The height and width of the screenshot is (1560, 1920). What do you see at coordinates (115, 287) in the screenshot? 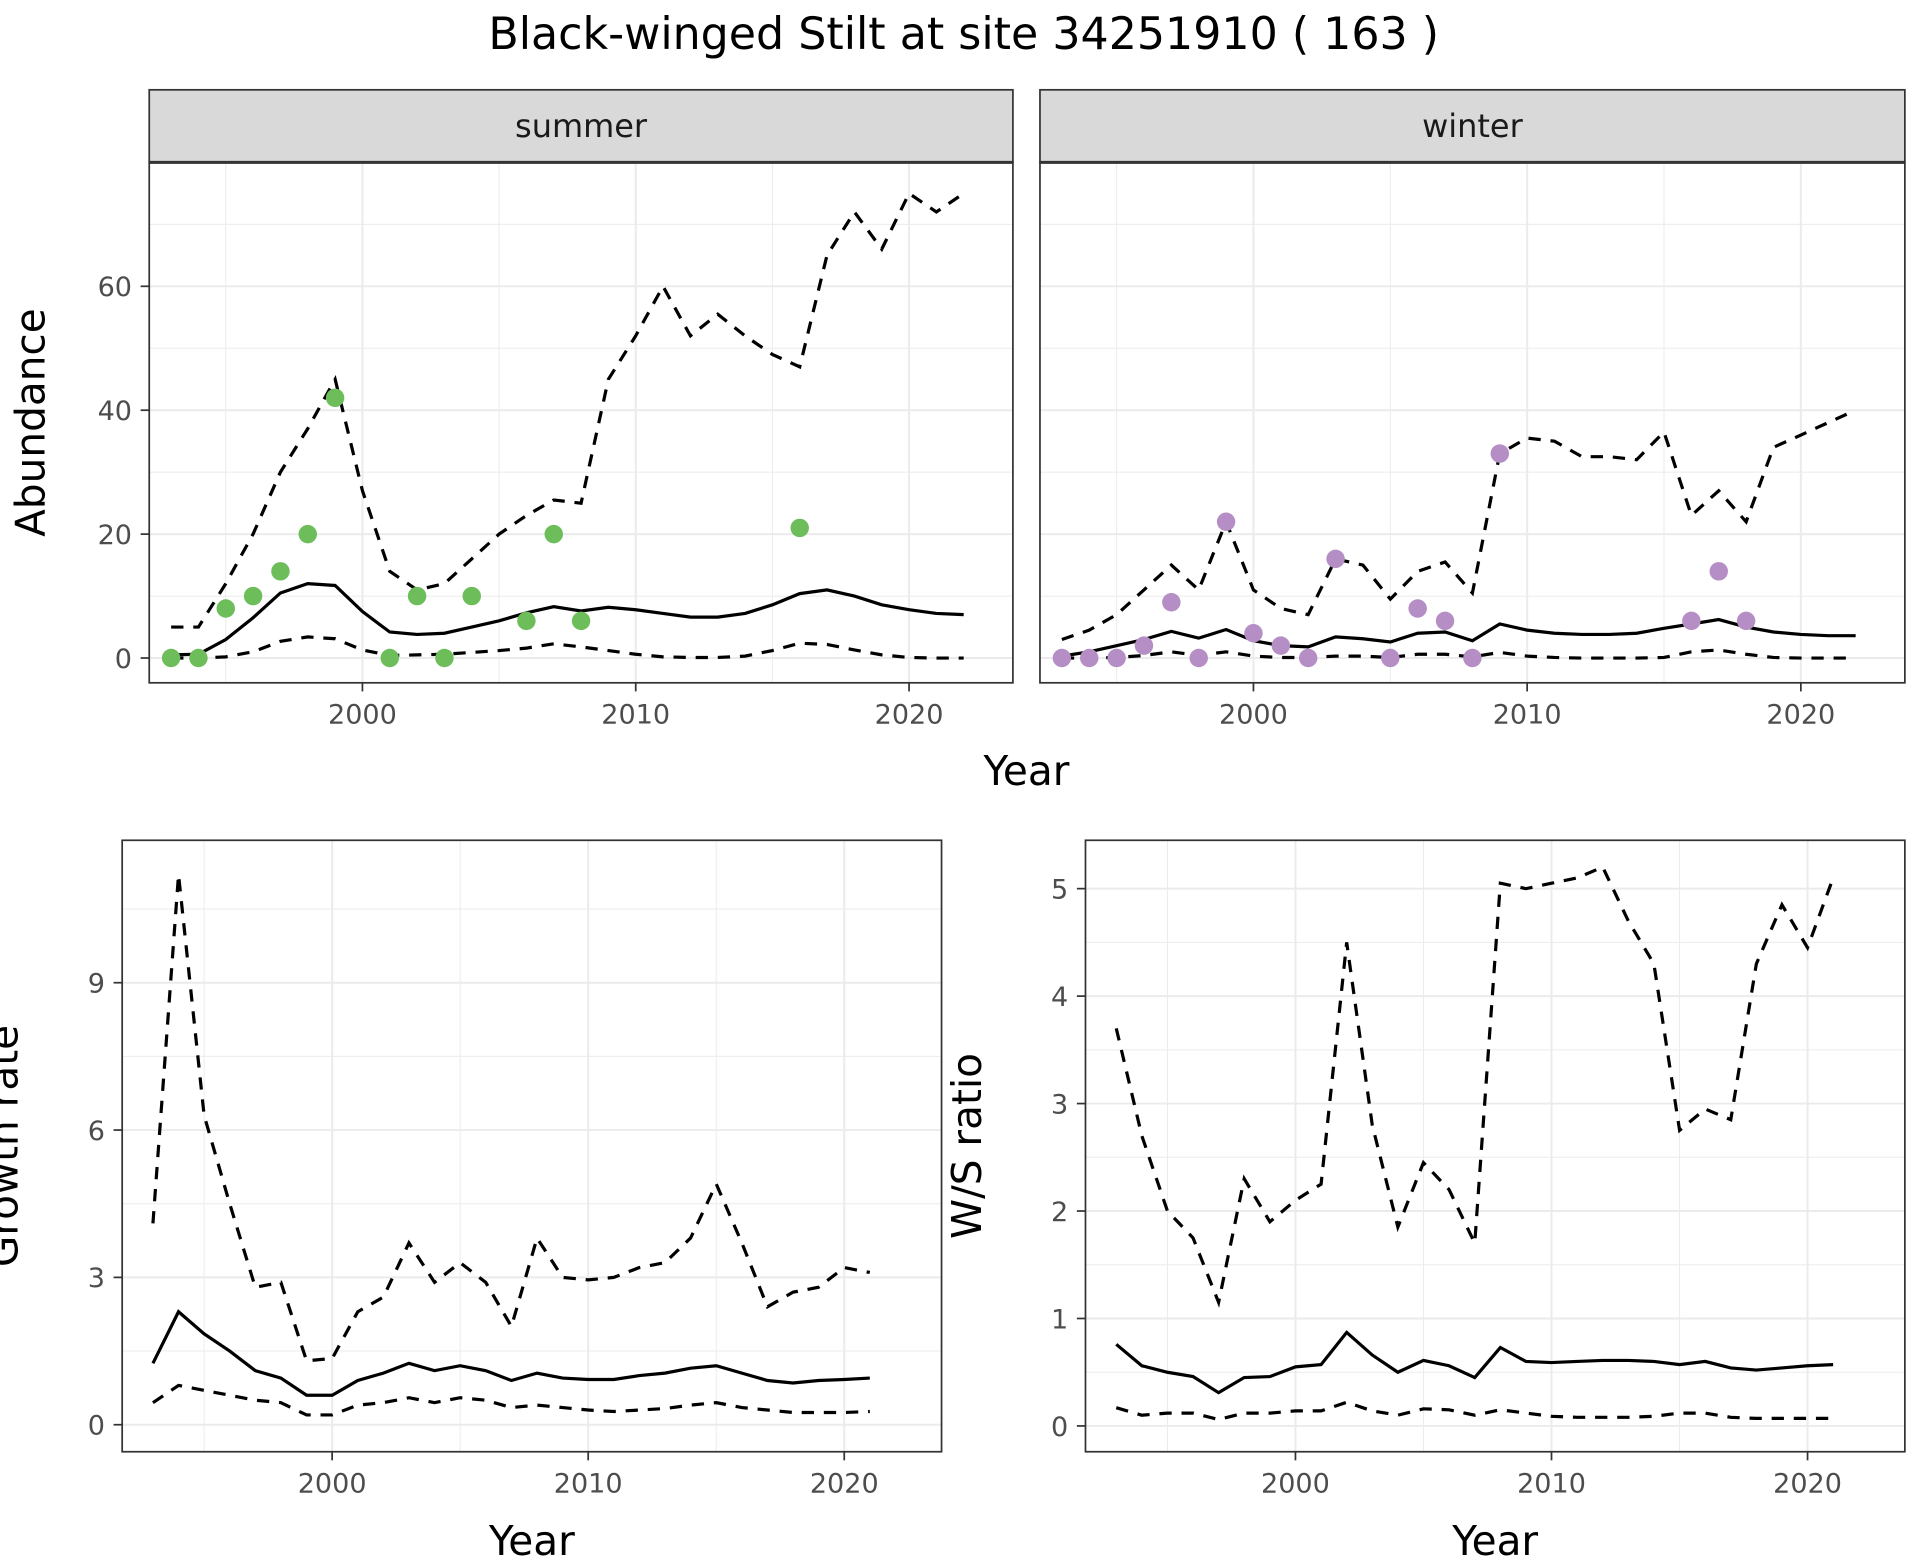
I see `y-tick-label: 60` at bounding box center [115, 287].